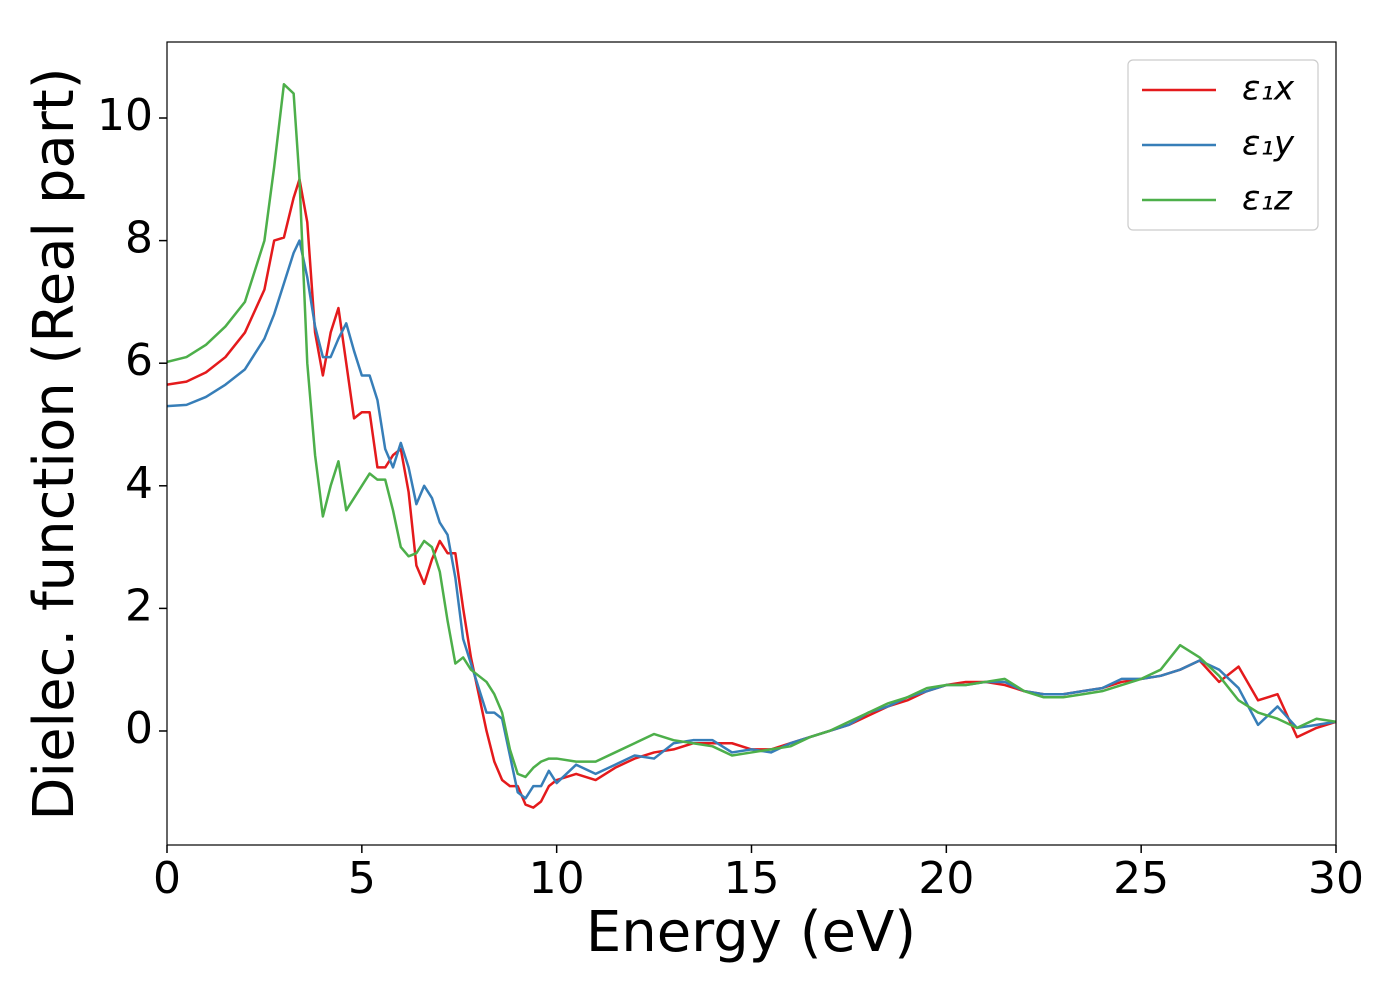 This screenshot has width=1400, height=1004. Describe the element at coordinates (1141, 878) in the screenshot. I see `x-tick-label: 25` at that location.